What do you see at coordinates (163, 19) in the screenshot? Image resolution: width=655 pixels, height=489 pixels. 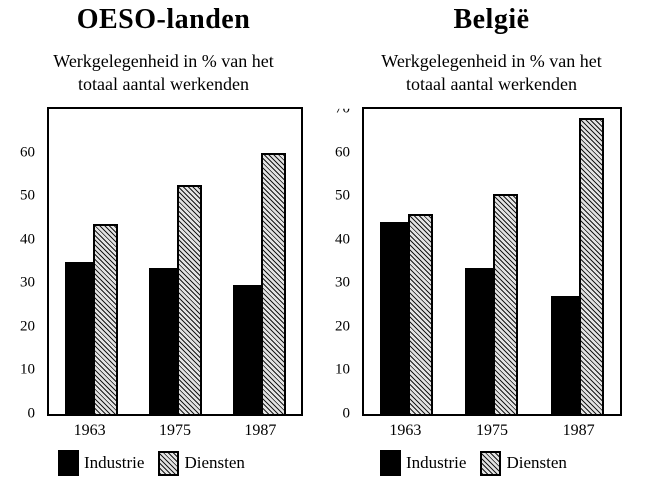 I see `chart-title: OESO-landen` at bounding box center [163, 19].